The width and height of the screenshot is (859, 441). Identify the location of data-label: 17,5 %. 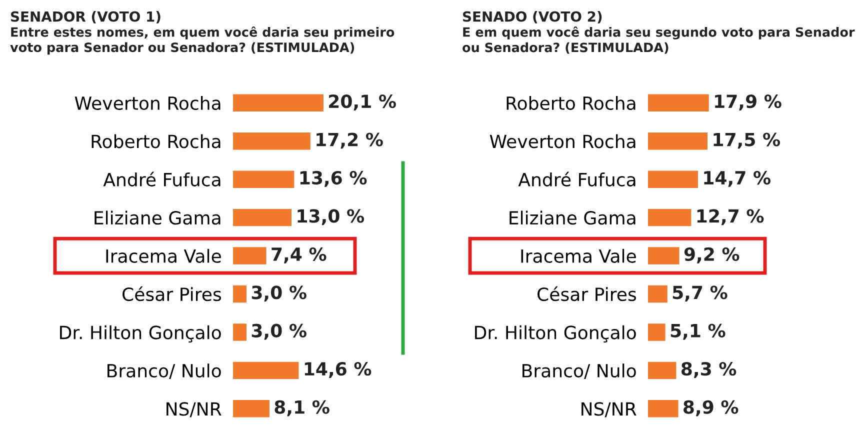
(747, 140).